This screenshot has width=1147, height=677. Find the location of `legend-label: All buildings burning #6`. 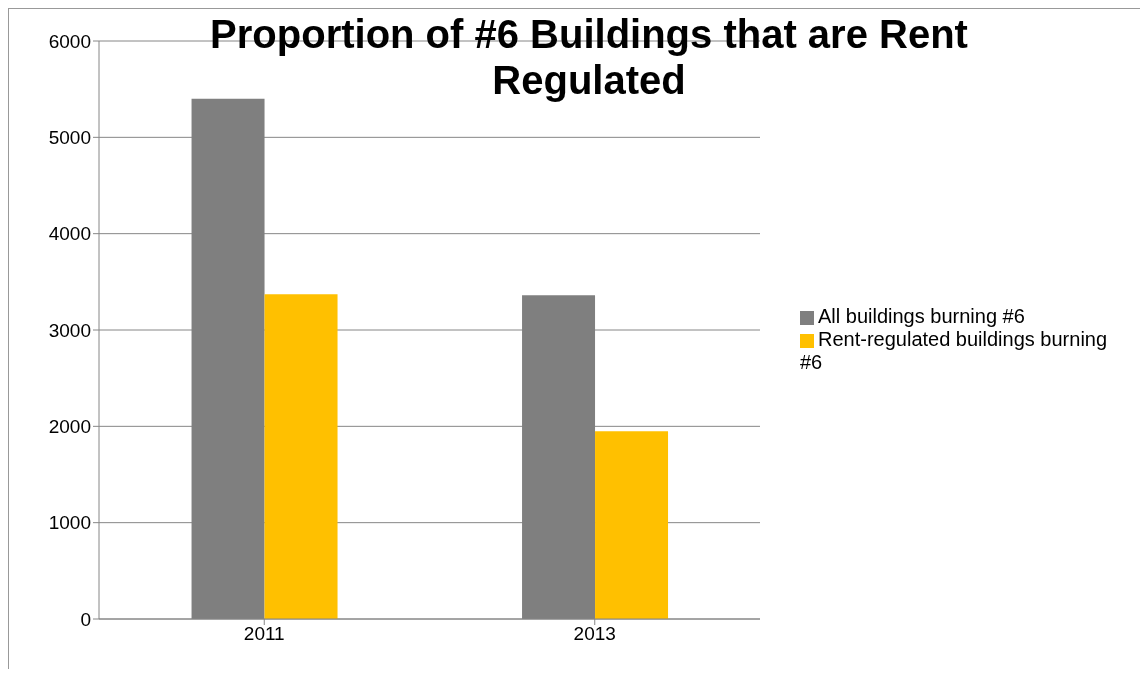

legend-label: All buildings burning #6 is located at coordinates (921, 315).